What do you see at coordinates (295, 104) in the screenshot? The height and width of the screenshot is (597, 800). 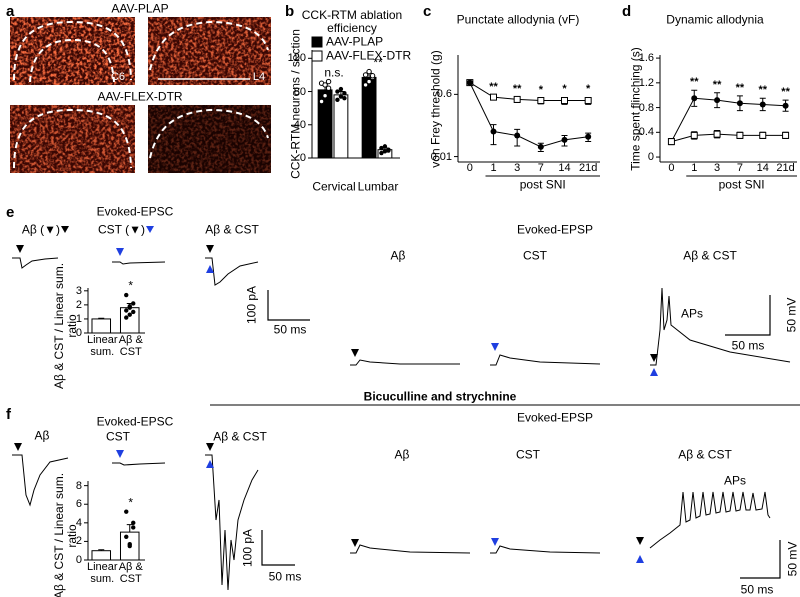 I see `y-axis-label: CCK-RTM neurons / section` at bounding box center [295, 104].